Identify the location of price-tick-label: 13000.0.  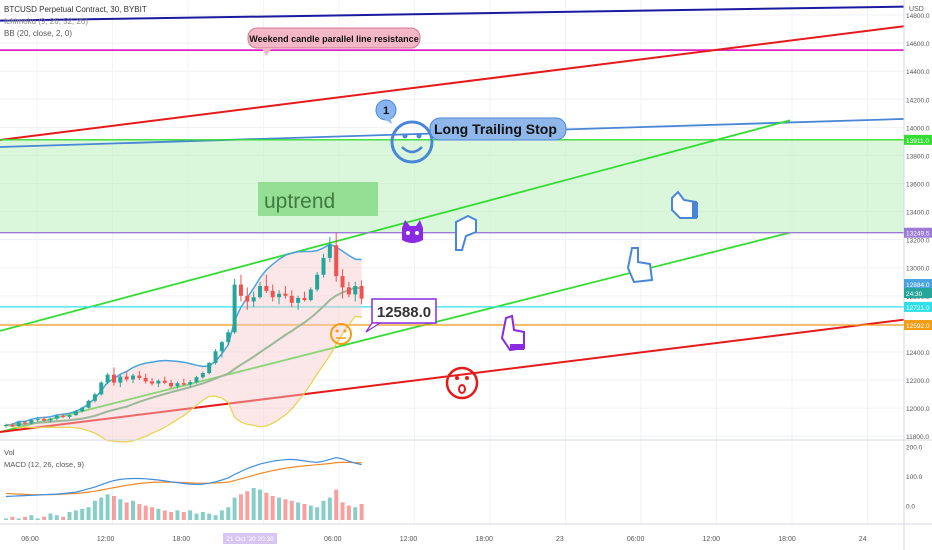
(918, 269).